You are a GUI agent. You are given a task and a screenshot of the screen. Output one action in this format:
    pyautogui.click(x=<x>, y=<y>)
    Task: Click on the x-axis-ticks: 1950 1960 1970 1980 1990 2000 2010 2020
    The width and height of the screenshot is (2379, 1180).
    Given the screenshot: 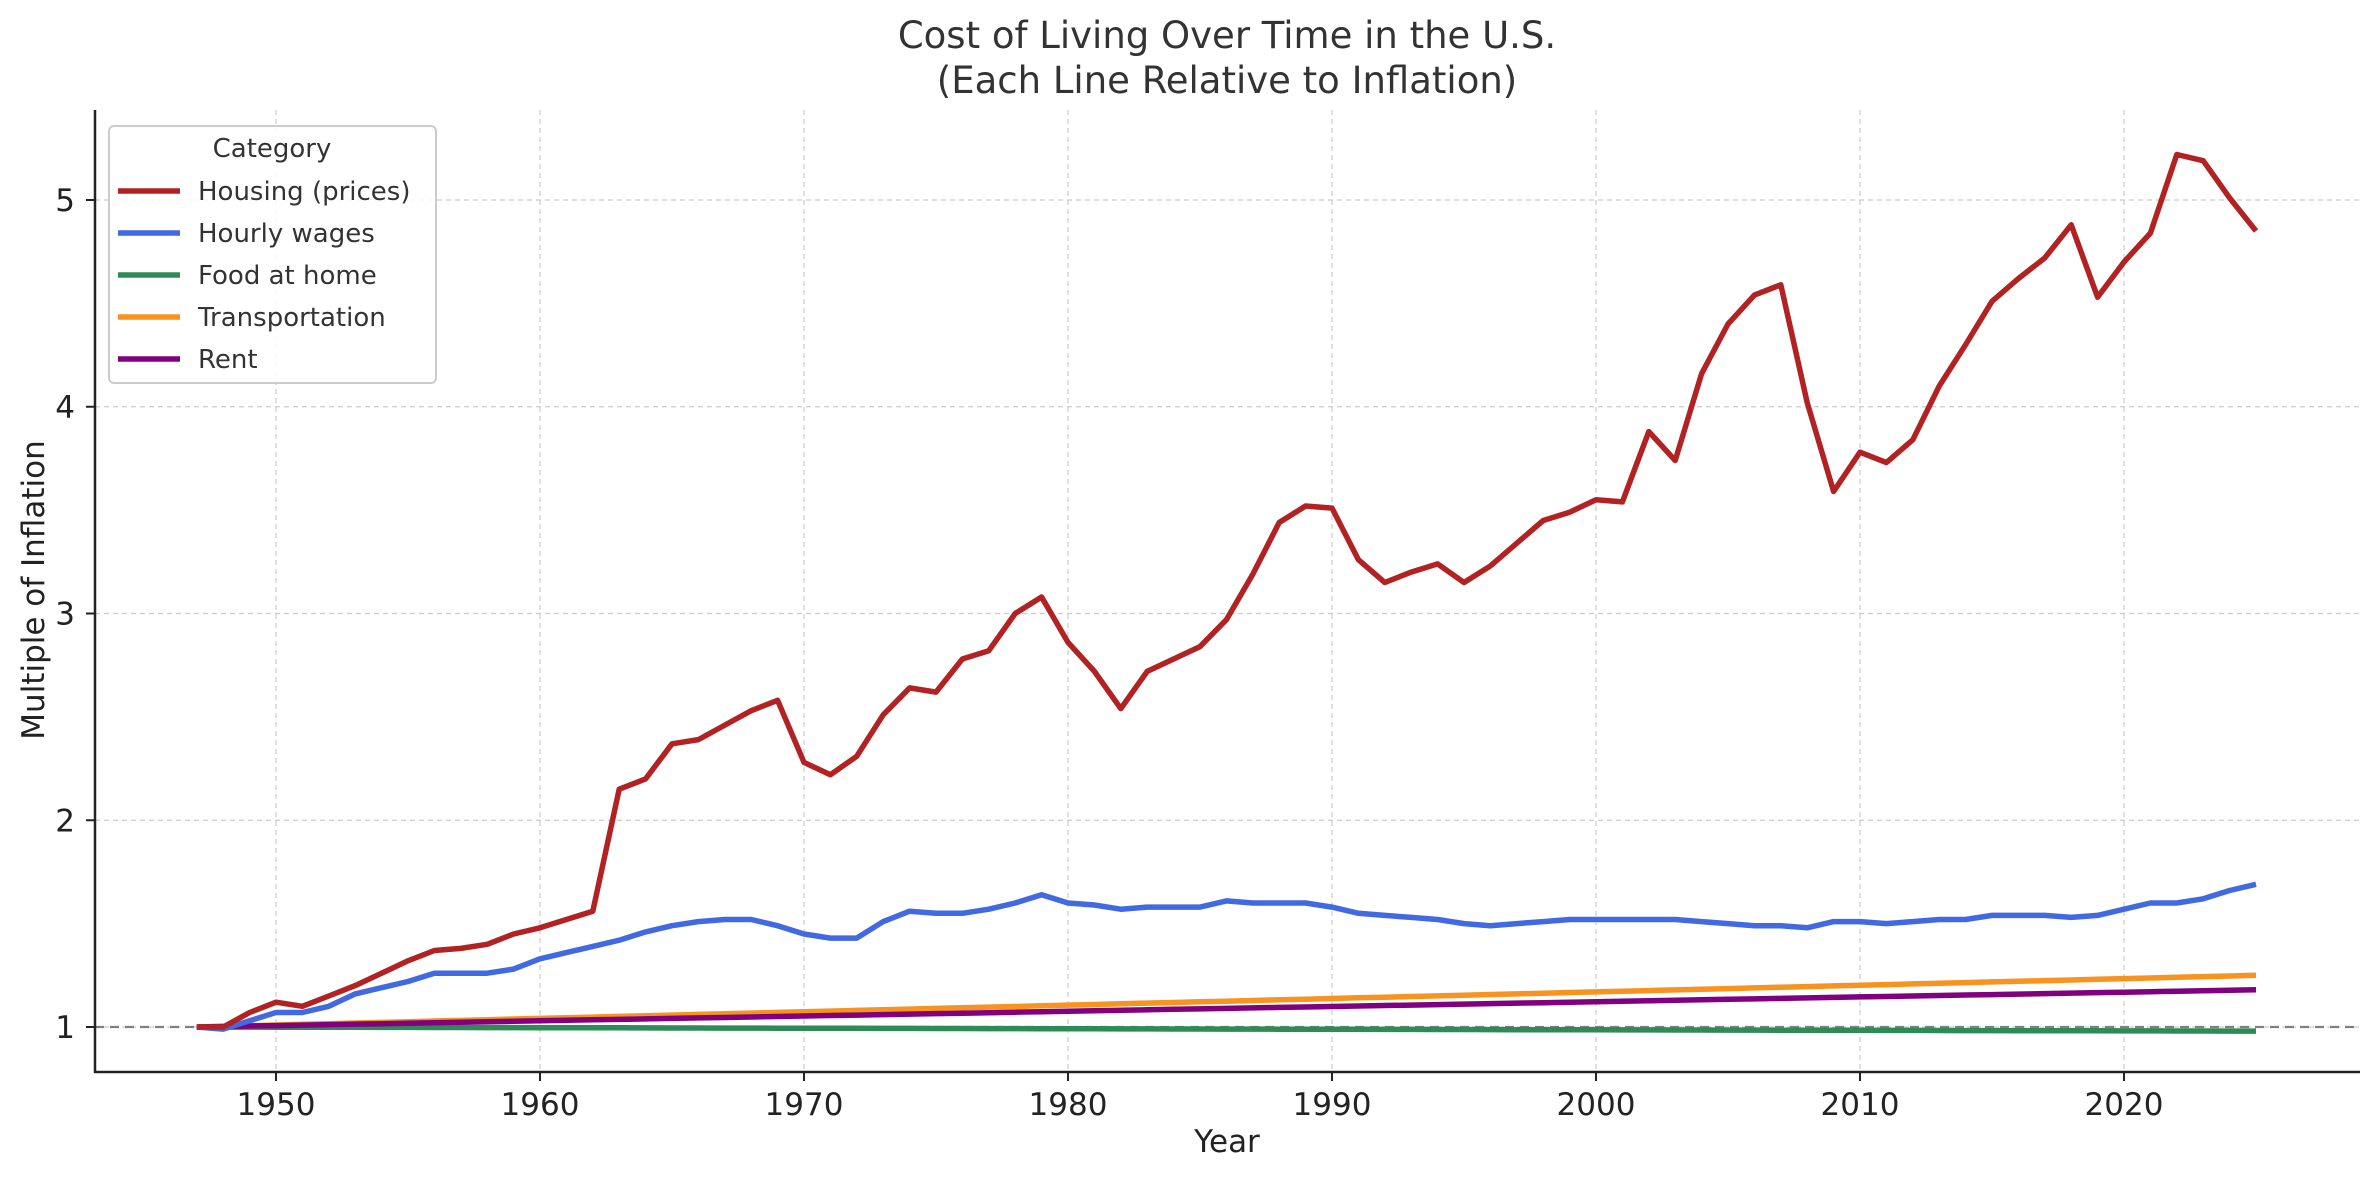 What is the action you would take?
    pyautogui.click(x=1200, y=1097)
    